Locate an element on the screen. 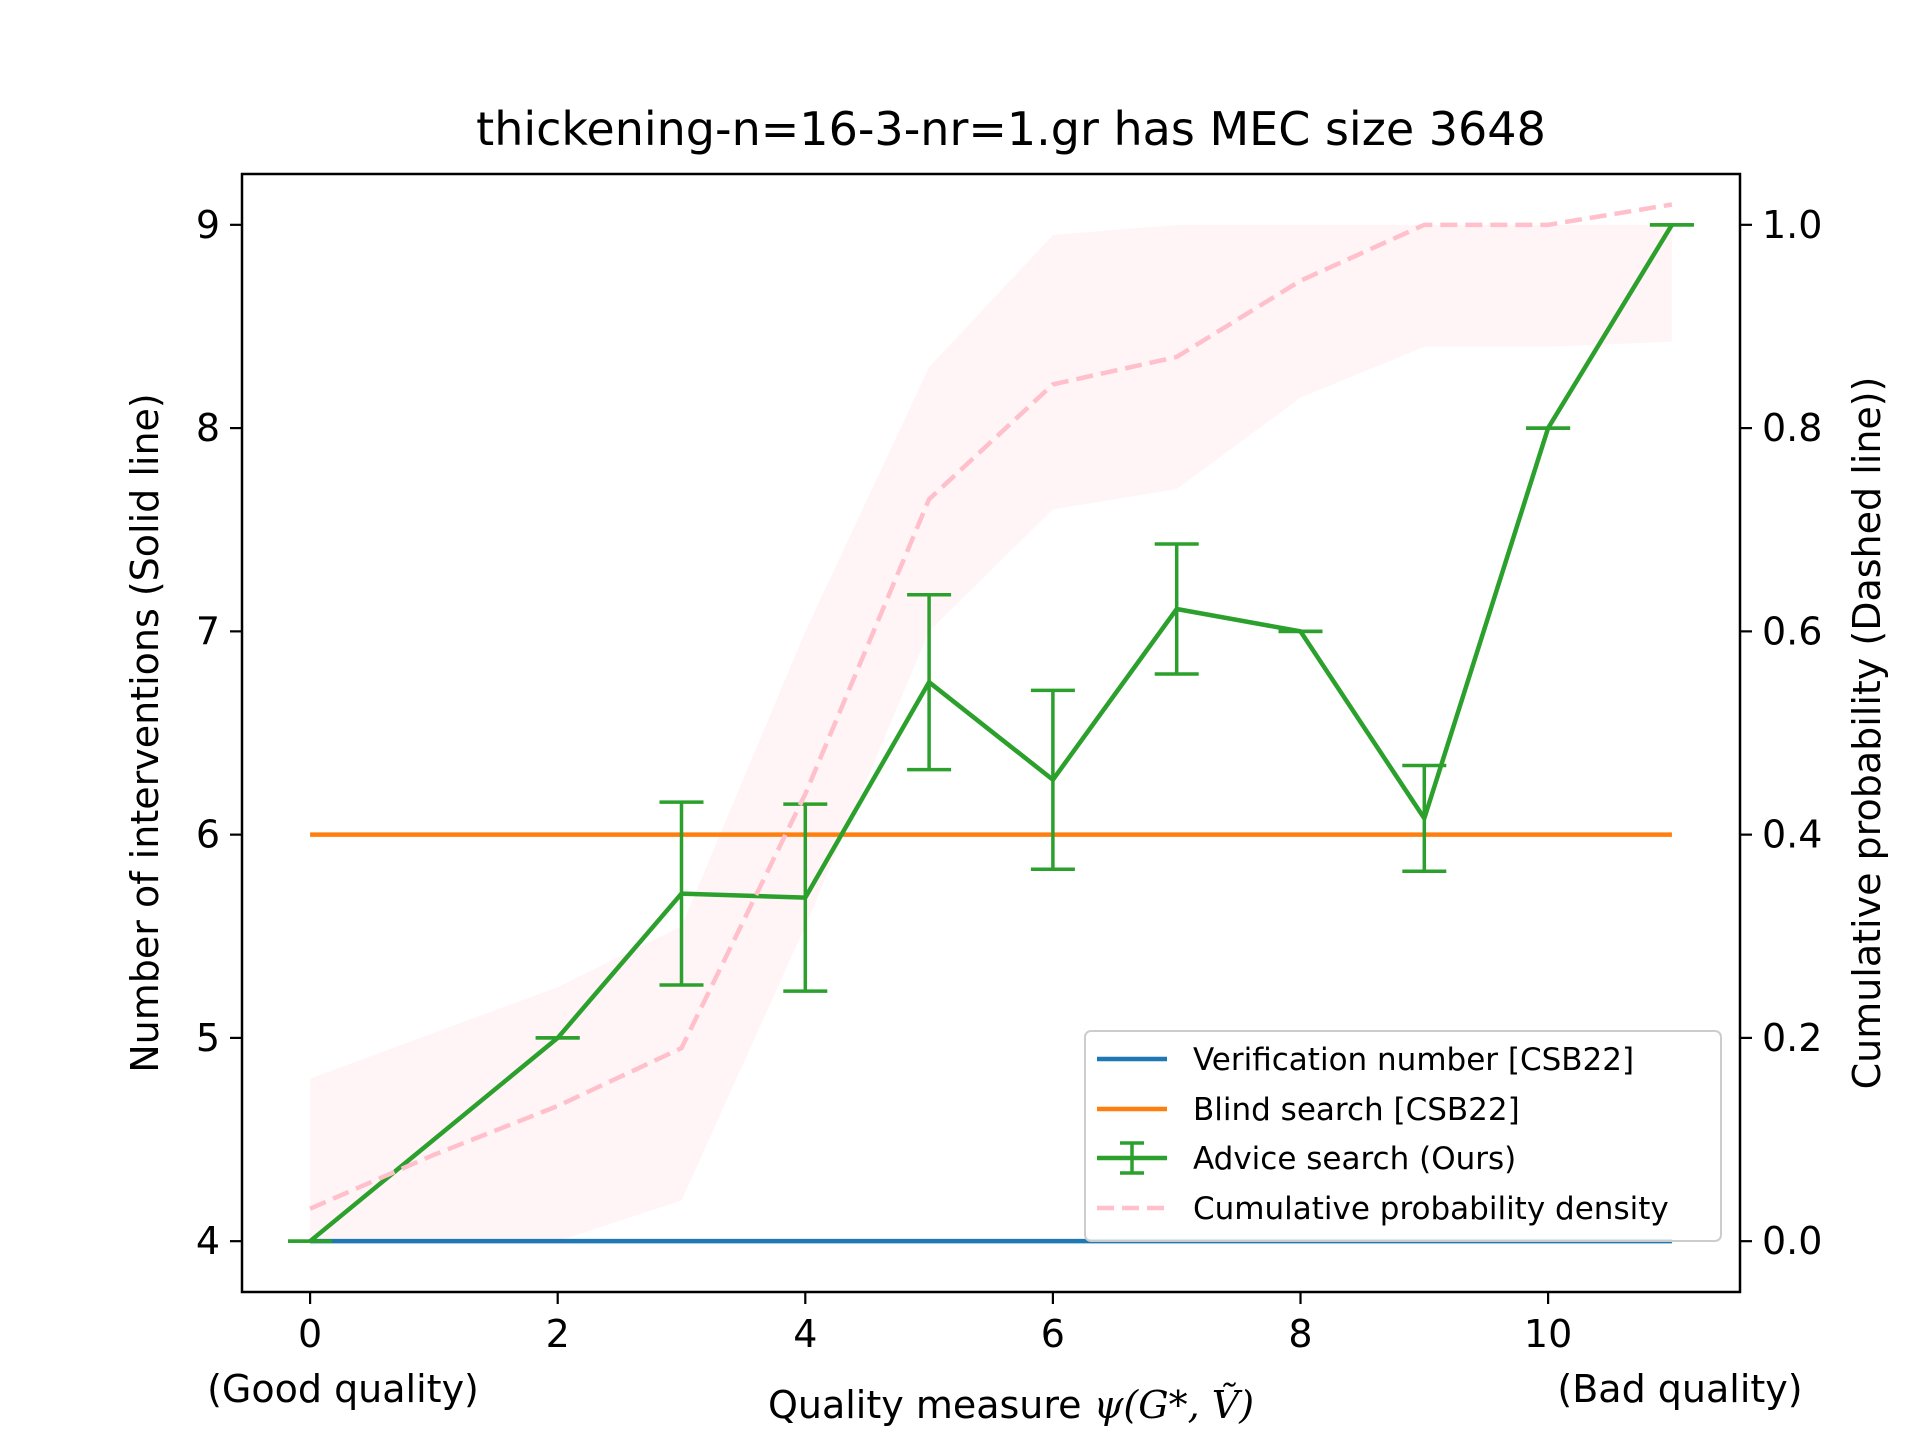 The width and height of the screenshot is (1920, 1440). y-right-tick-label: 1.0 is located at coordinates (1792, 225).